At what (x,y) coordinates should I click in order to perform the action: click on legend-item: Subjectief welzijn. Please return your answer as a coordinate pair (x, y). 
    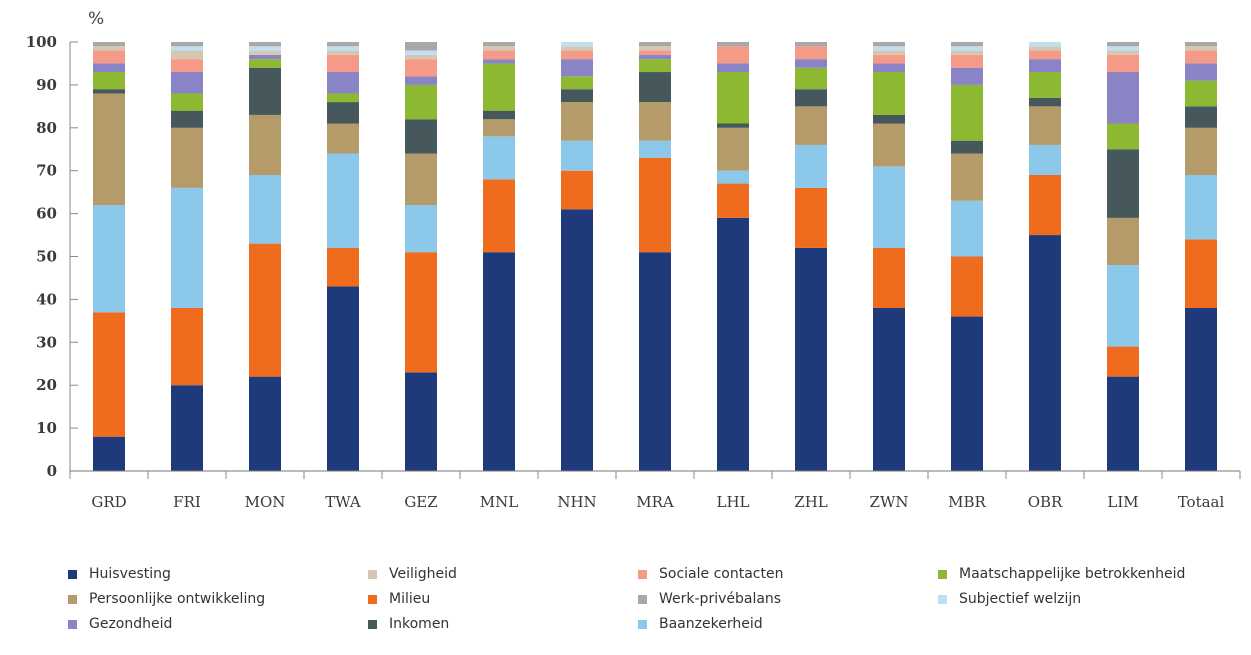
    Looking at the image, I should click on (1093, 599).